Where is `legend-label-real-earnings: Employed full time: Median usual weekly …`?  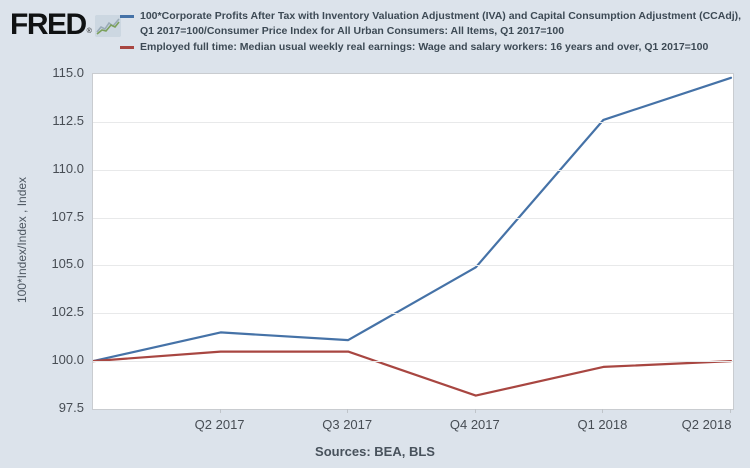 legend-label-real-earnings: Employed full time: Median usual weekly … is located at coordinates (424, 47).